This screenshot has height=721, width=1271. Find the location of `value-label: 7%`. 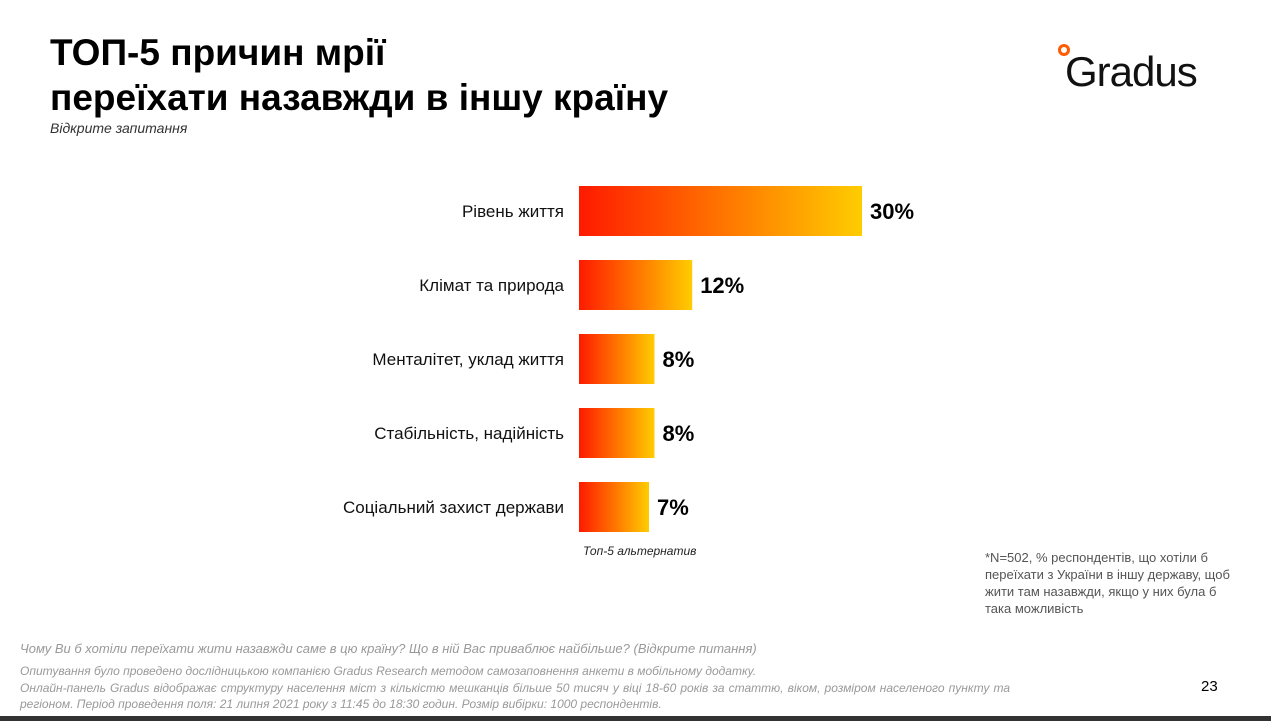

value-label: 7% is located at coordinates (673, 507).